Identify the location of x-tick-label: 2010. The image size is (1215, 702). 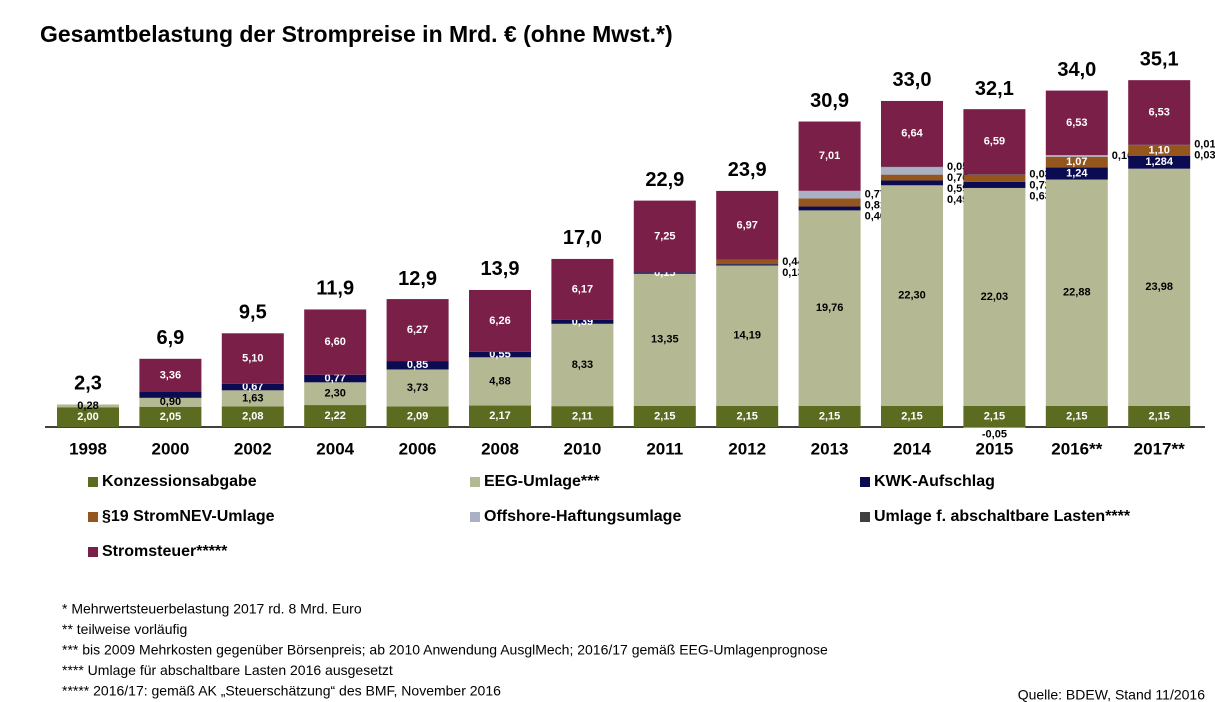
(582, 448).